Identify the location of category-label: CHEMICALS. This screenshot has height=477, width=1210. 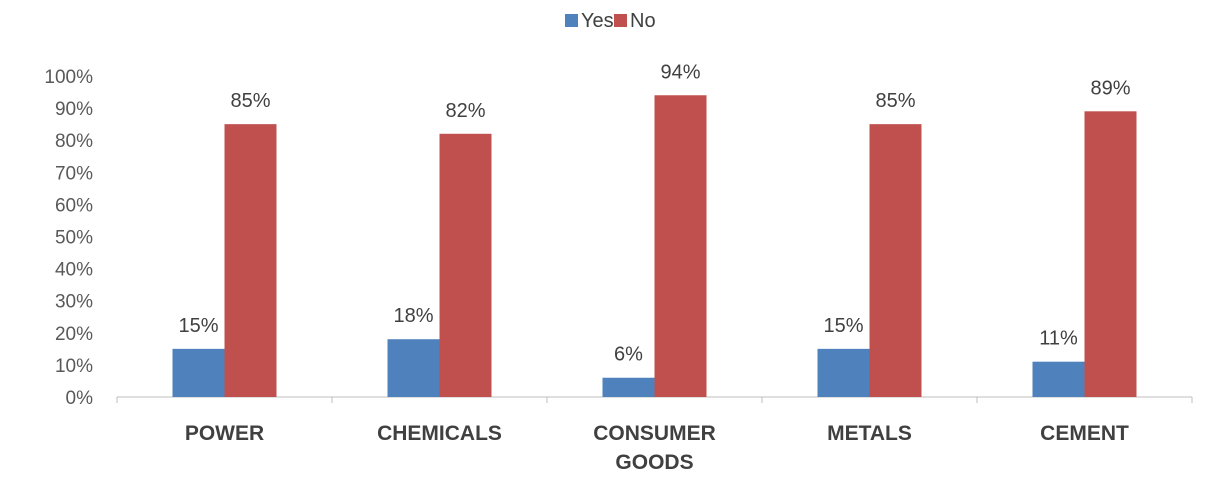
(439, 433).